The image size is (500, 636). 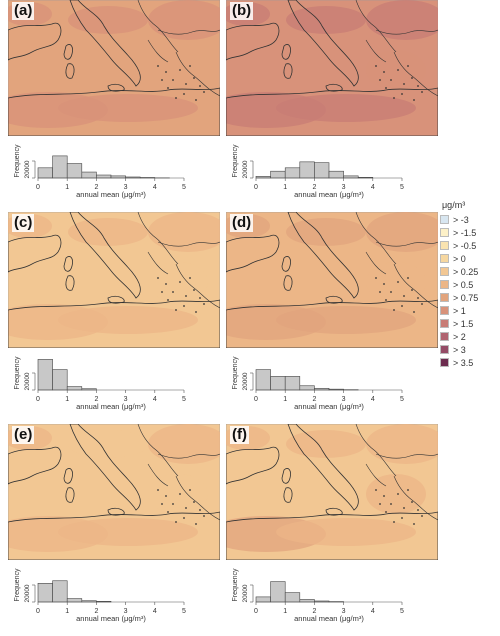 What do you see at coordinates (17, 585) in the screenshot?
I see `y-axis-label: Frequency` at bounding box center [17, 585].